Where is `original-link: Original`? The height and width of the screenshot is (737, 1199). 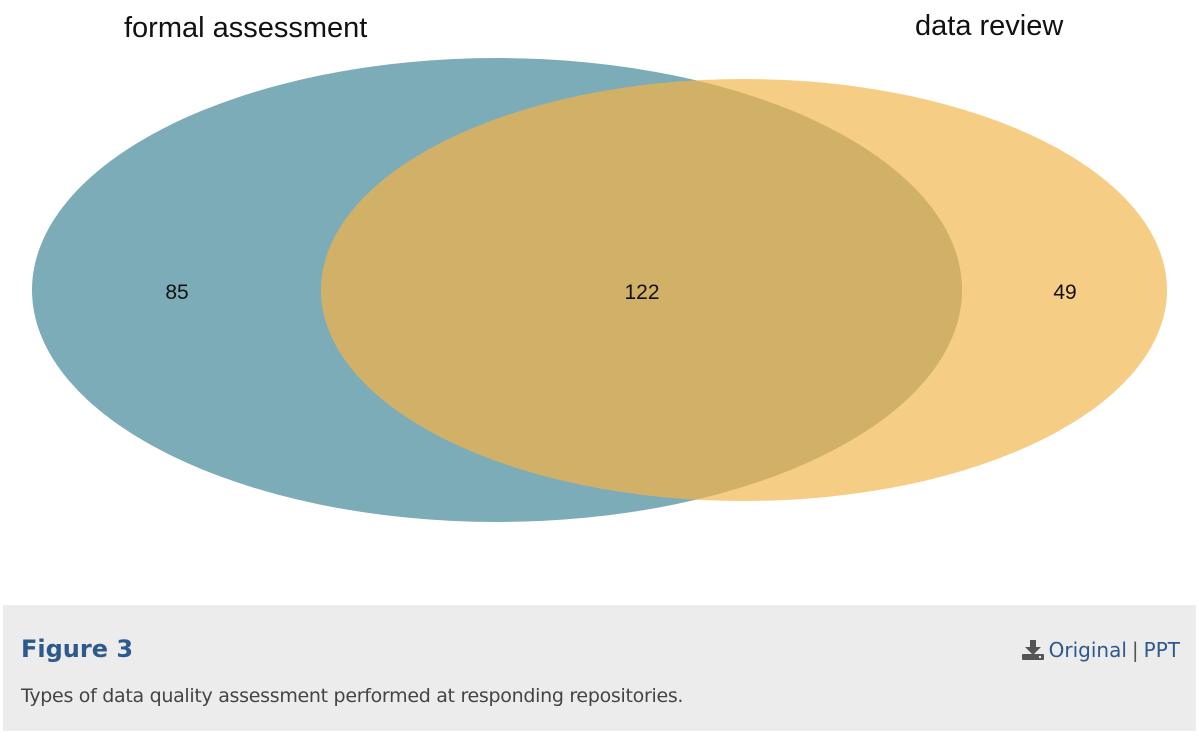
original-link: Original is located at coordinates (1087, 650).